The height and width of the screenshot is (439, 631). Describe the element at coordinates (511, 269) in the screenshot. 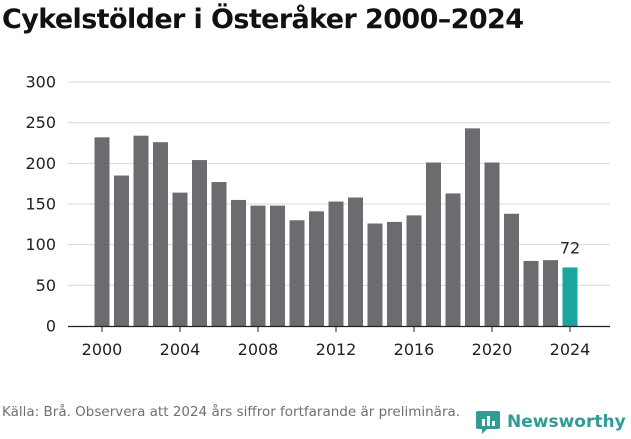

I see `bar-2021` at that location.